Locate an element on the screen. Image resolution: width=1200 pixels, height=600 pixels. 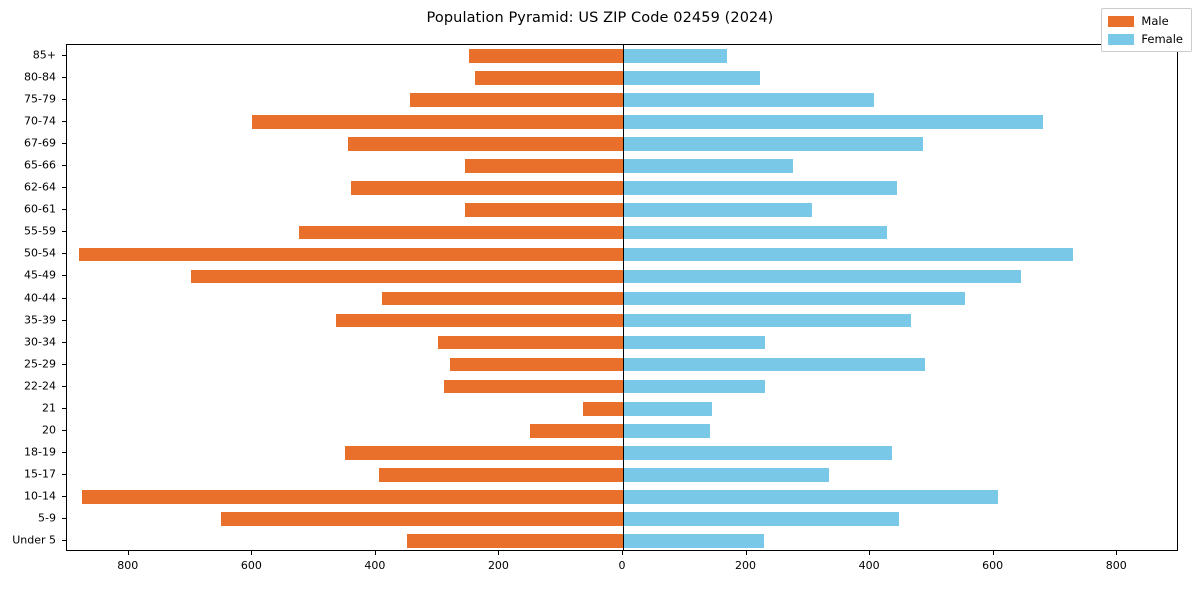
y-tick-label: 62-64 is located at coordinates (40, 187).